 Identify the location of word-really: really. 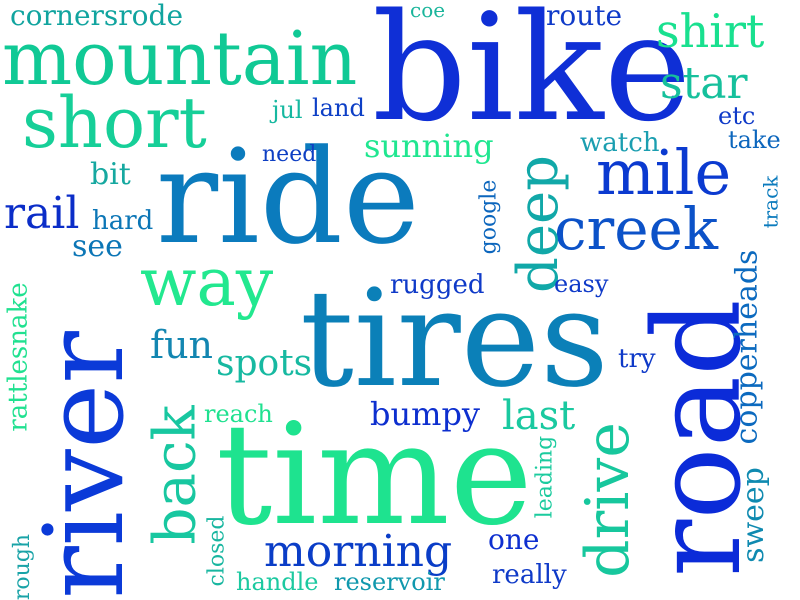
(529, 575).